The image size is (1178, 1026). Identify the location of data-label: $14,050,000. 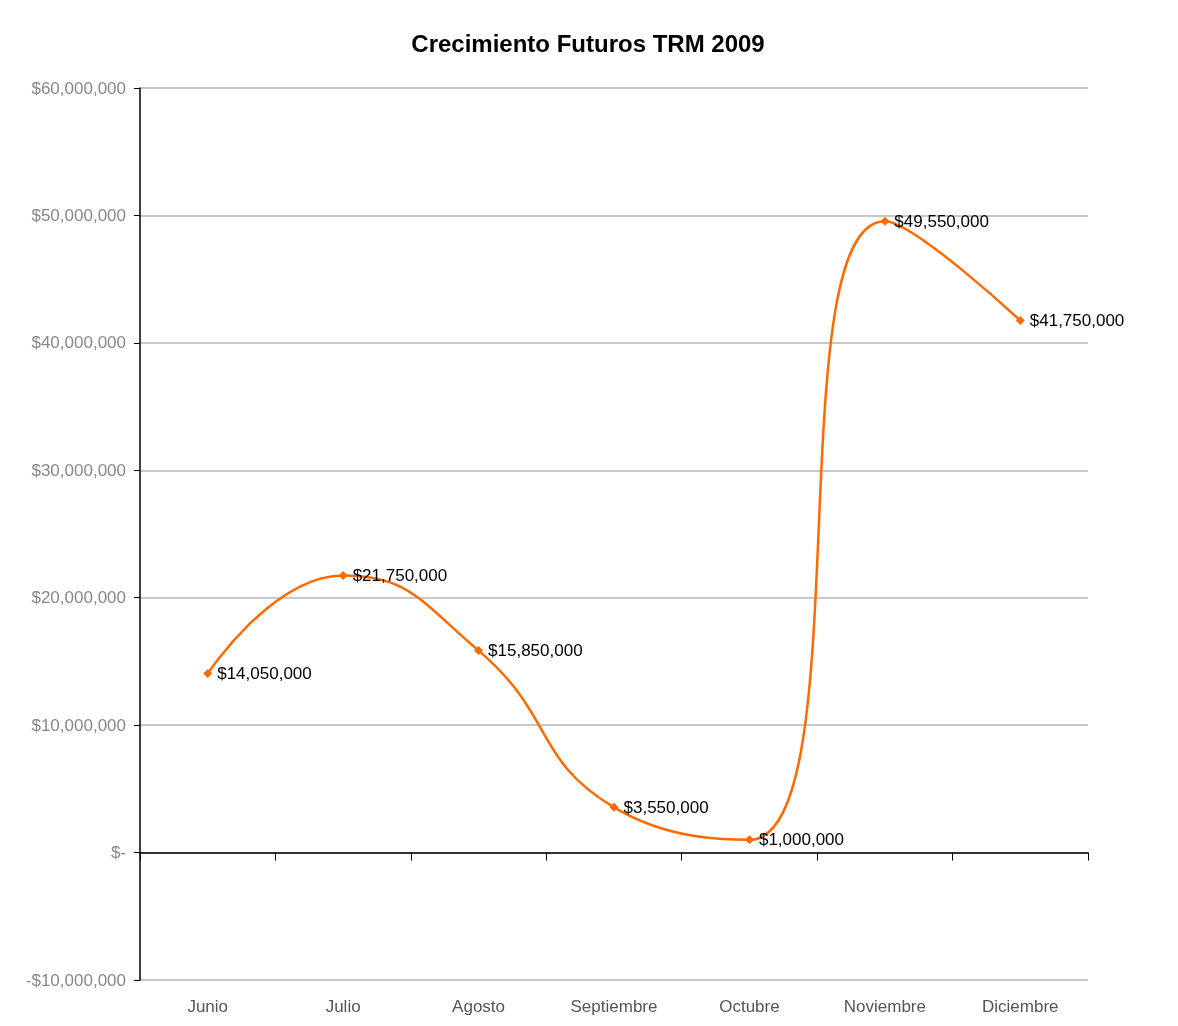
(264, 674).